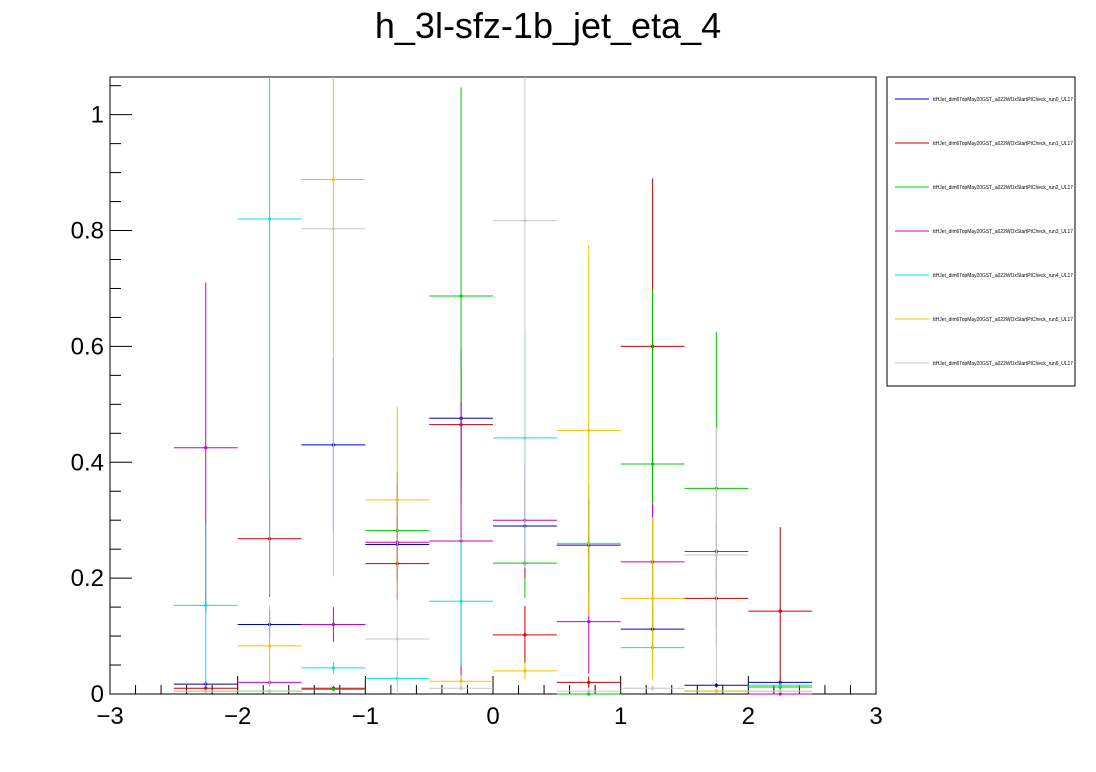 Image resolution: width=1096 pixels, height=772 pixels. I want to click on x-tick-label: −3, so click(109, 716).